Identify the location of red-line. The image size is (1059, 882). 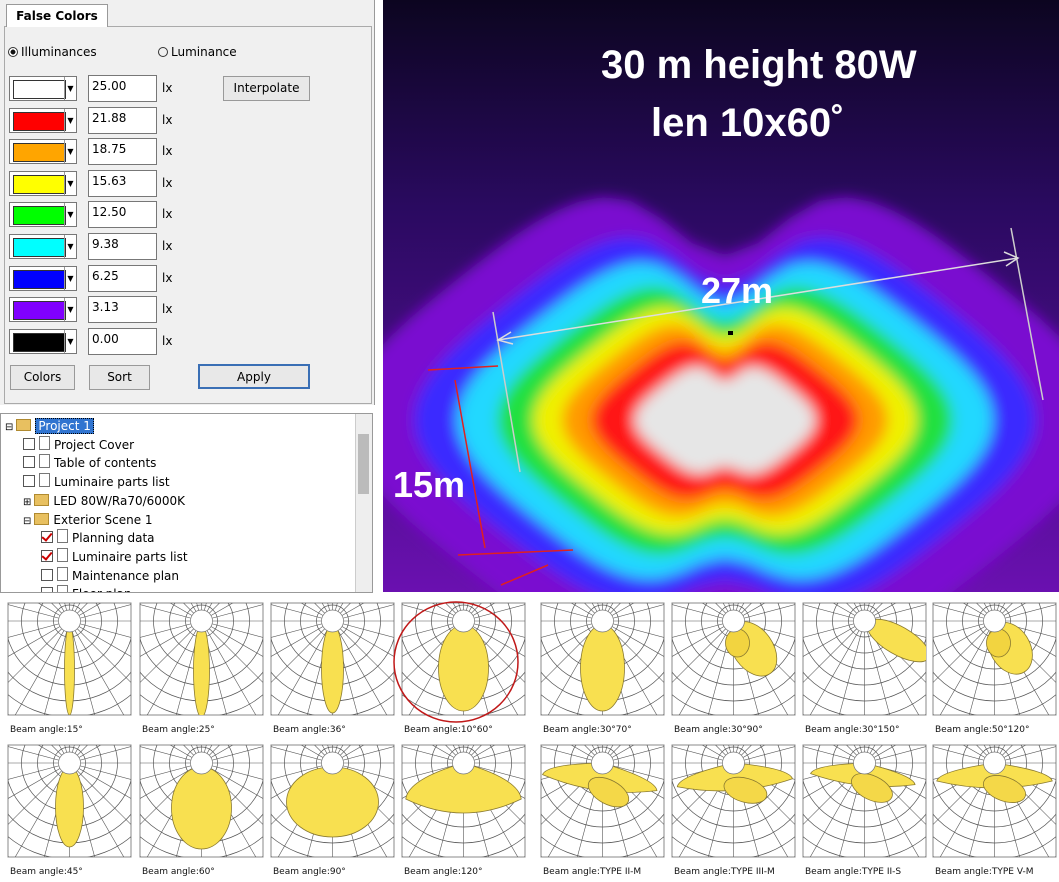
(524, 575).